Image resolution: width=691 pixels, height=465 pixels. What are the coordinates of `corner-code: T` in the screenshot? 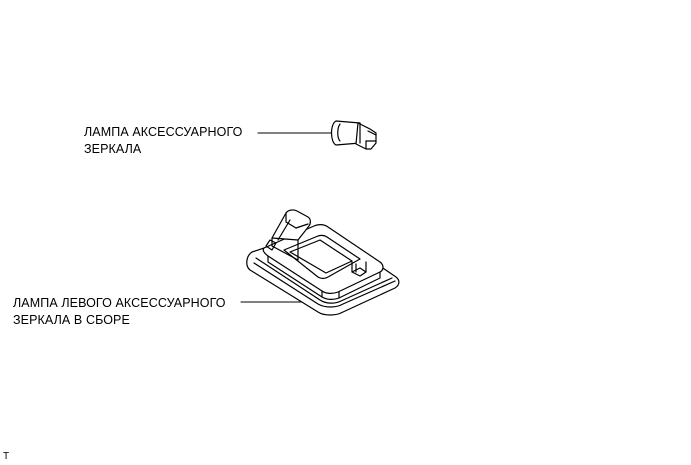 It's located at (6, 456).